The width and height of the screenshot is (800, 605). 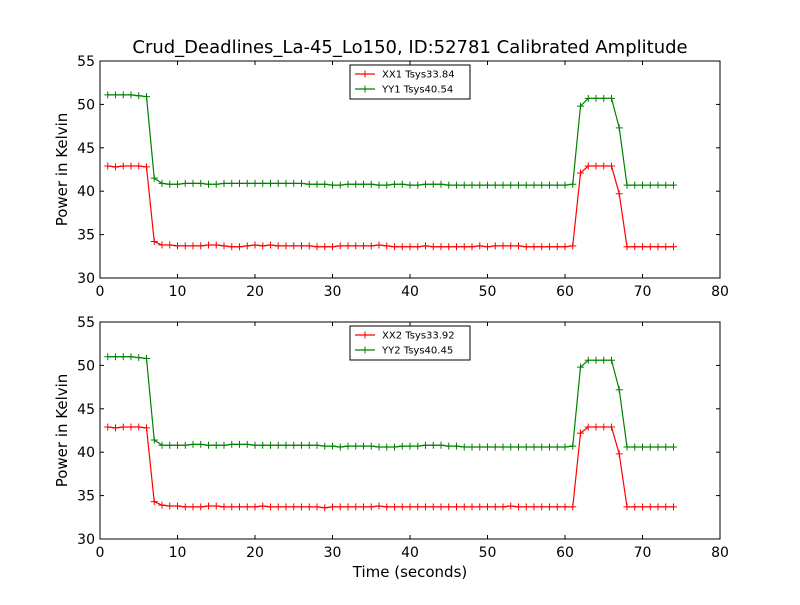 I want to click on top-ytick-label: 40, so click(x=86, y=192).